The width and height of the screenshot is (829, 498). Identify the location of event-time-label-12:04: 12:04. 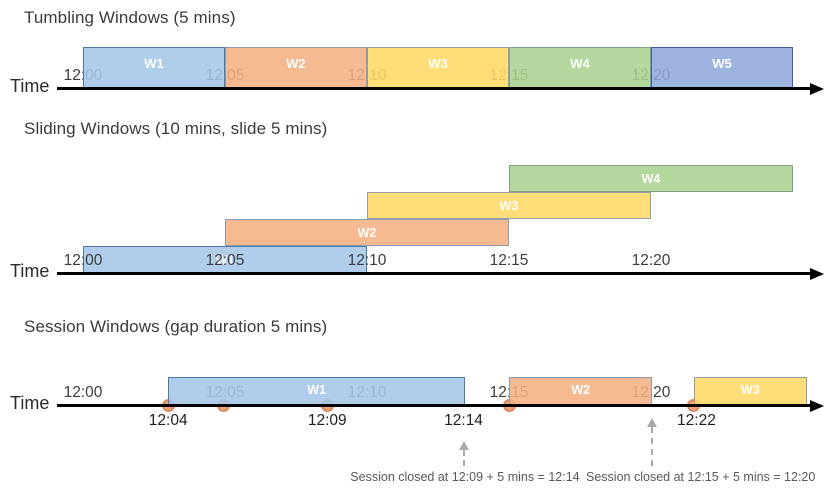
(168, 420).